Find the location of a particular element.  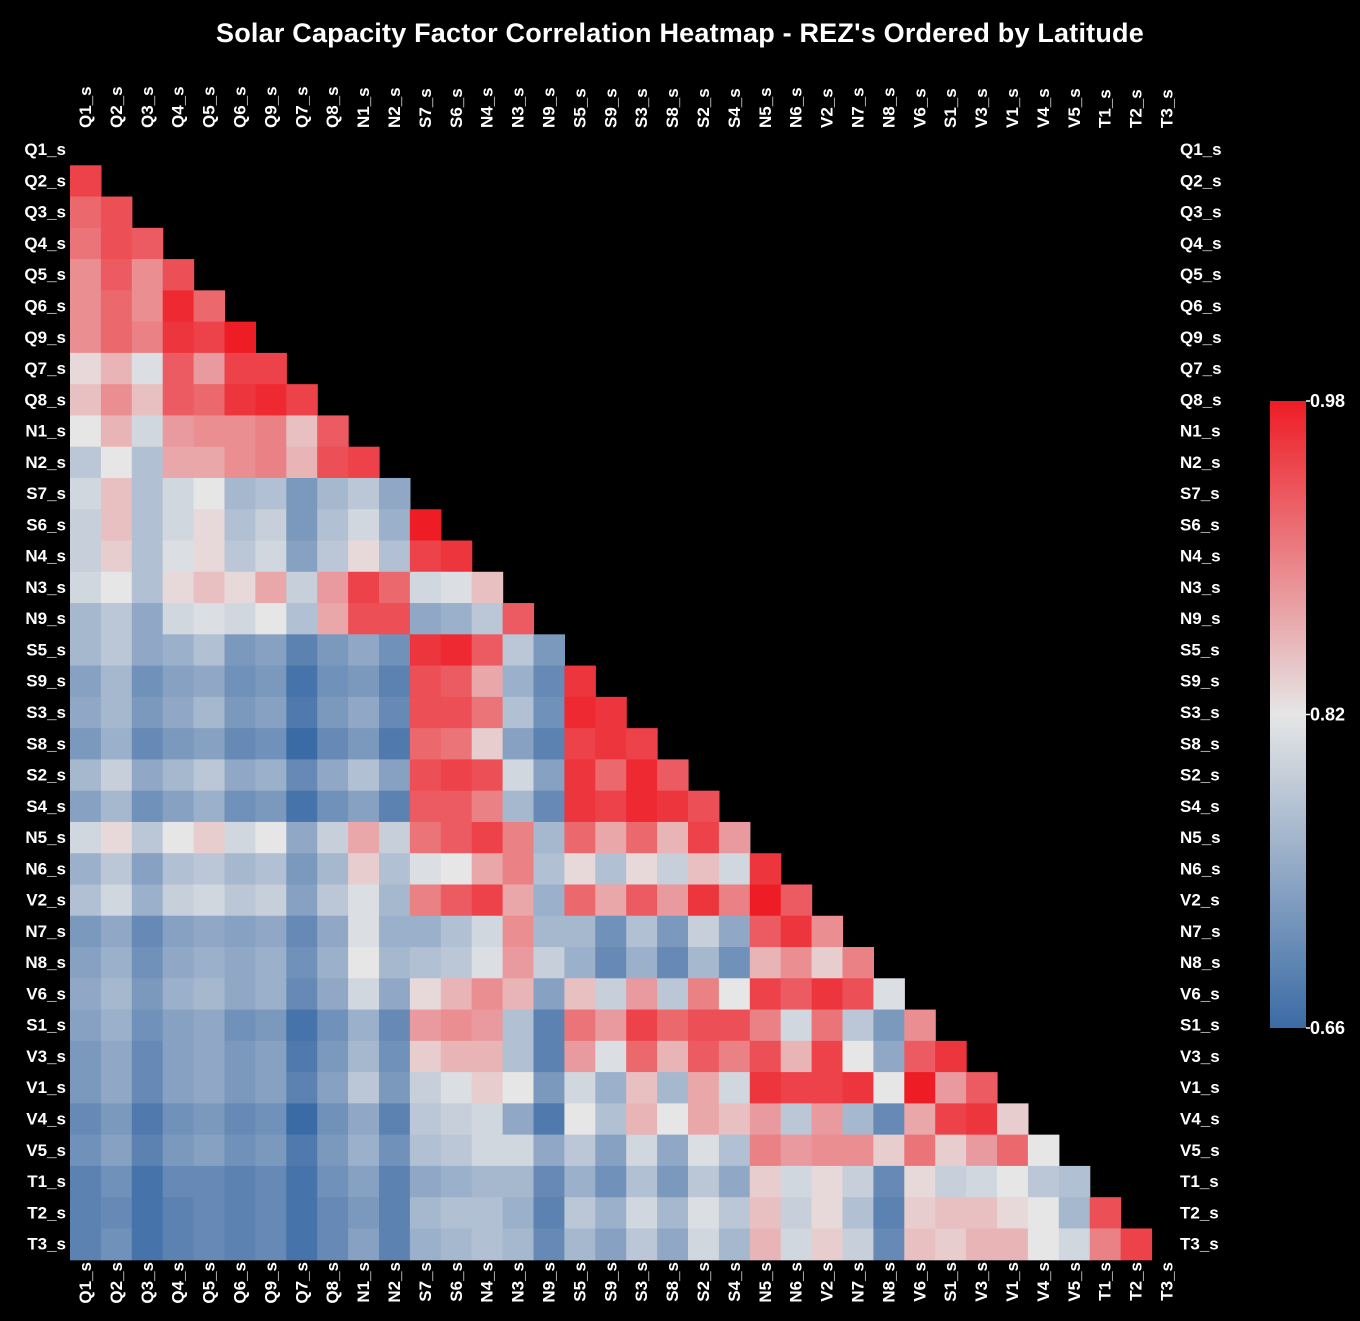

heatmap-cell-S4_s-S7_s is located at coordinates (425, 806).